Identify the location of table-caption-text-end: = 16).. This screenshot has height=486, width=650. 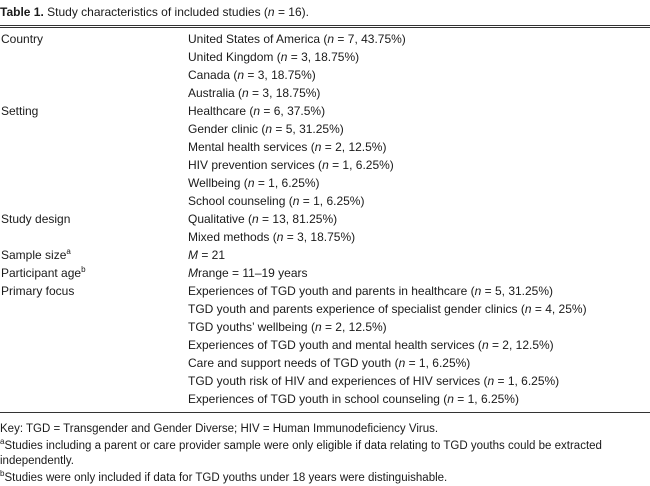
(291, 12).